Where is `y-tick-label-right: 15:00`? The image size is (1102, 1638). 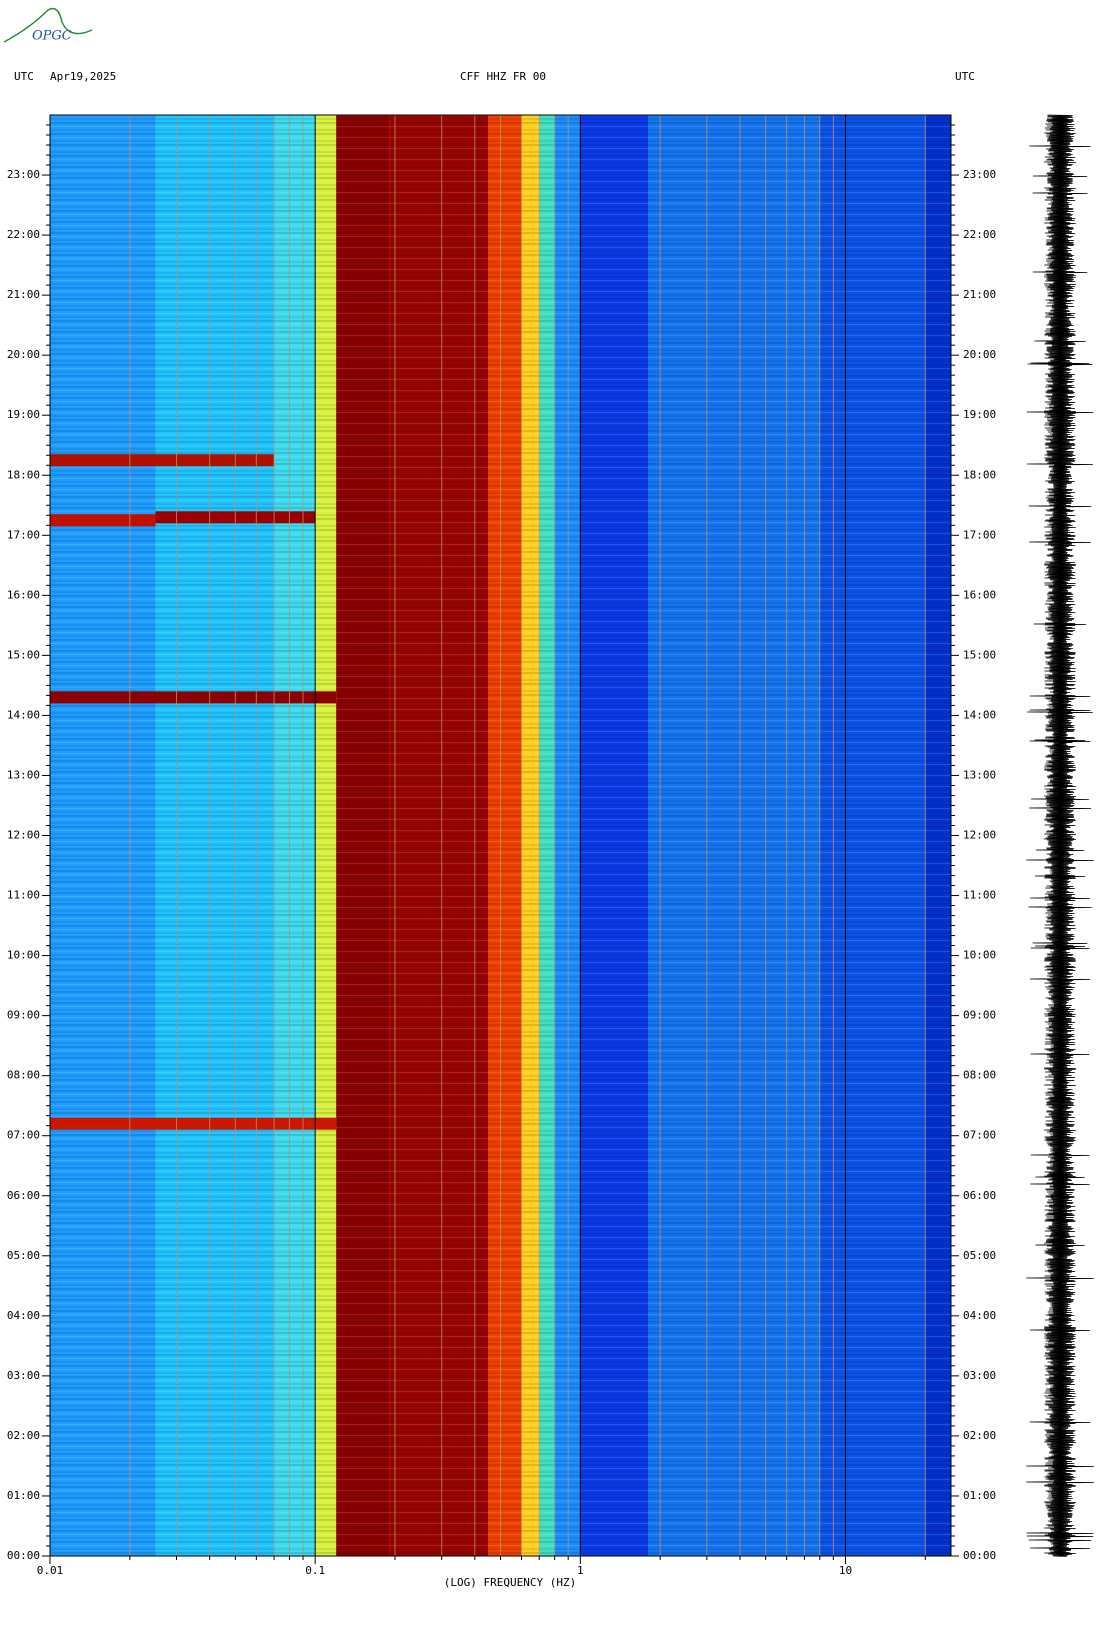 y-tick-label-right: 15:00 is located at coordinates (979, 654).